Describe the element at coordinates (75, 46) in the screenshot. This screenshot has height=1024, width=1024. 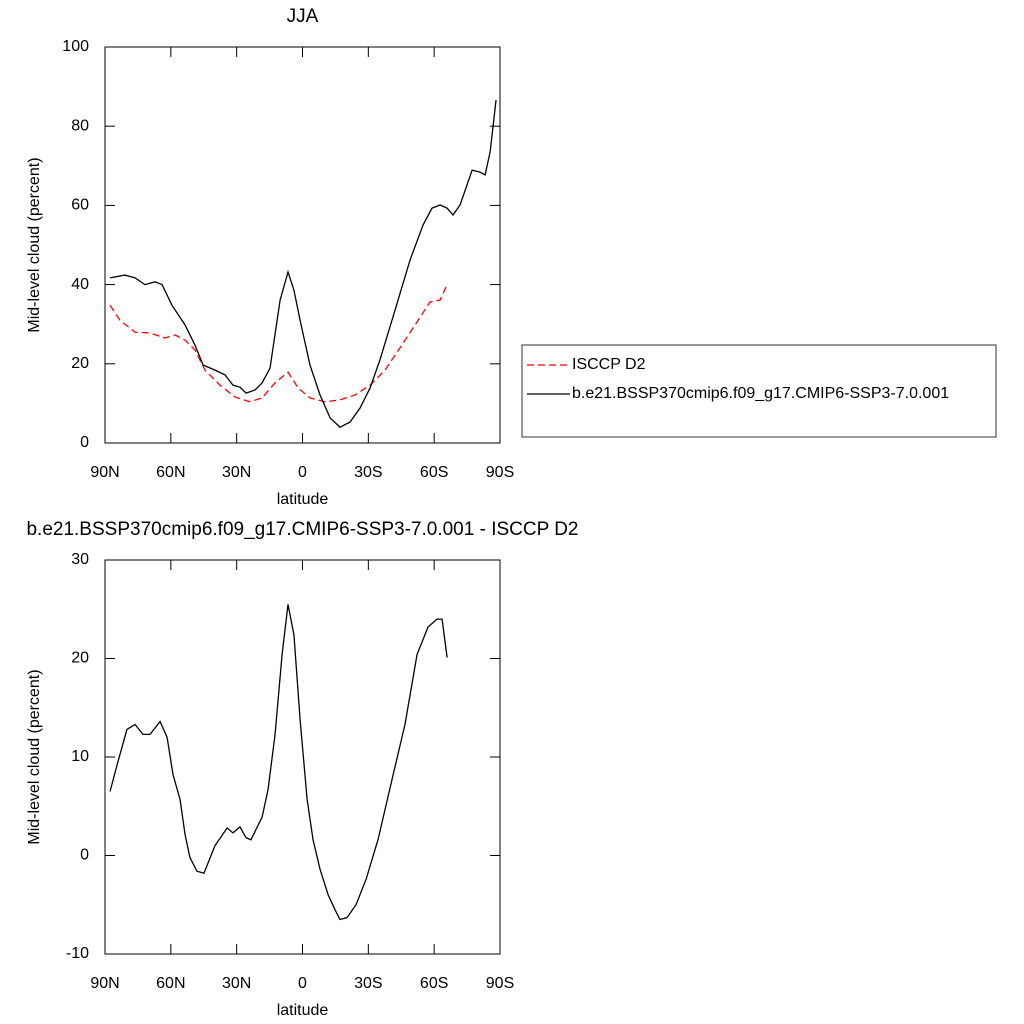
I see `y-tick-label: 100` at that location.